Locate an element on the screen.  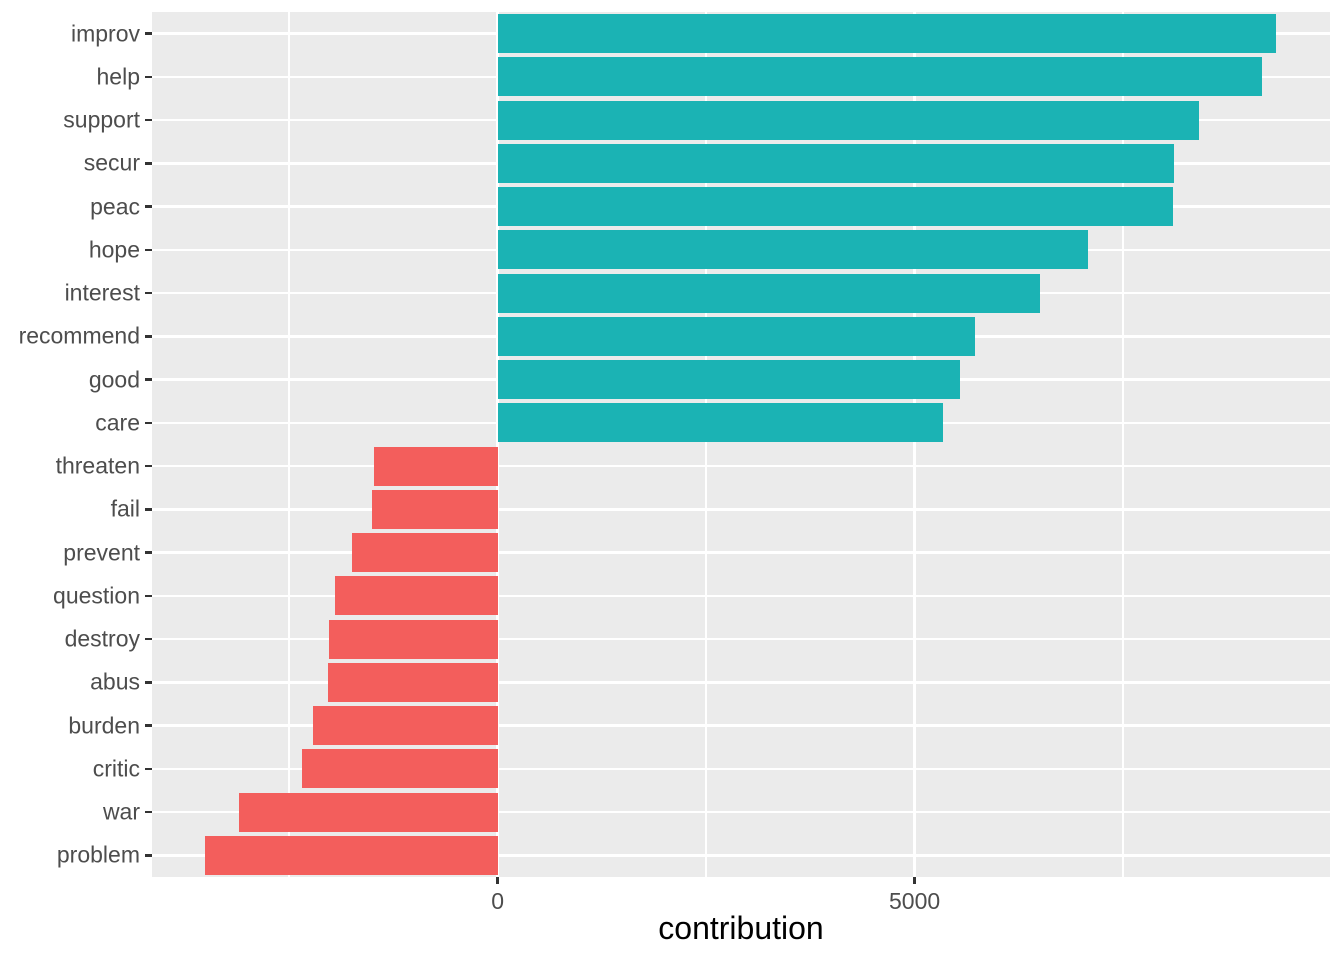
bar-burden is located at coordinates (405, 726).